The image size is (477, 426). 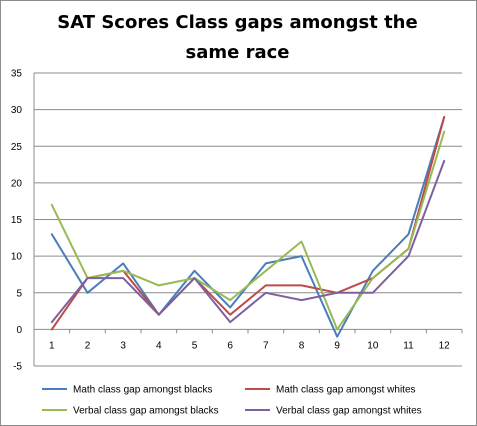 I want to click on y-tick-label: 25, so click(x=17, y=147).